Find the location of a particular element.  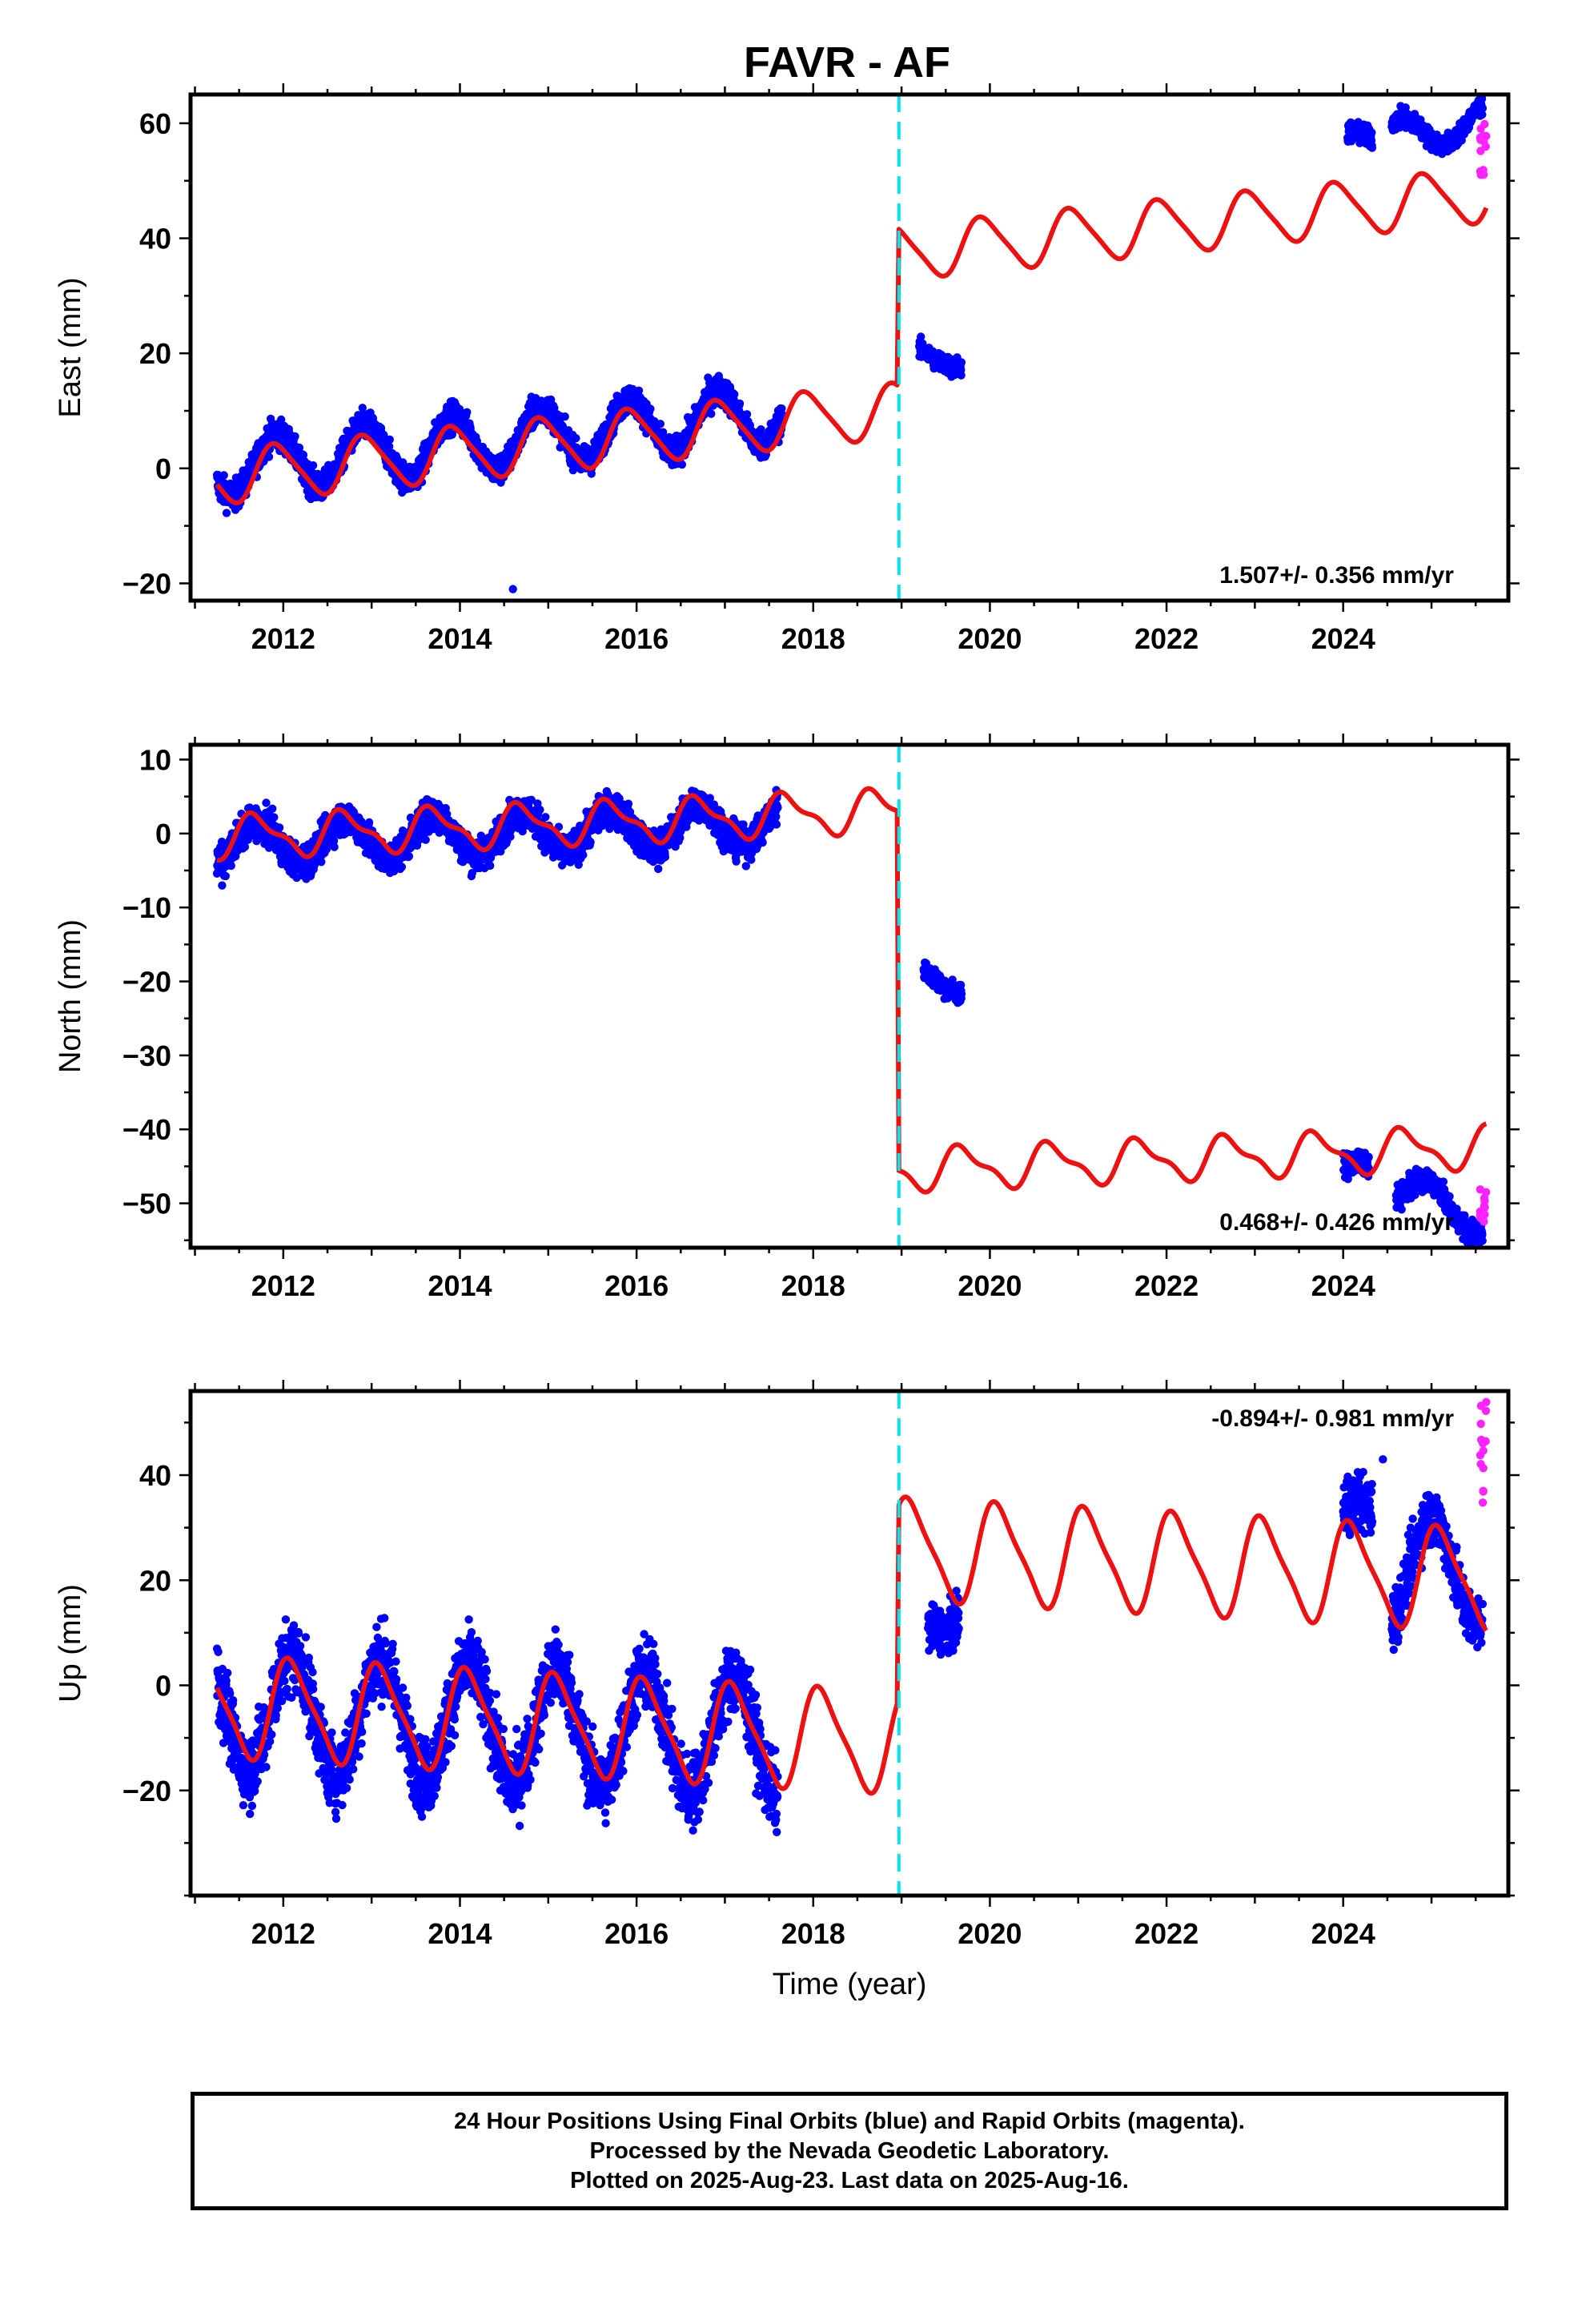

east-y-tick-label: 0 is located at coordinates (163, 469).